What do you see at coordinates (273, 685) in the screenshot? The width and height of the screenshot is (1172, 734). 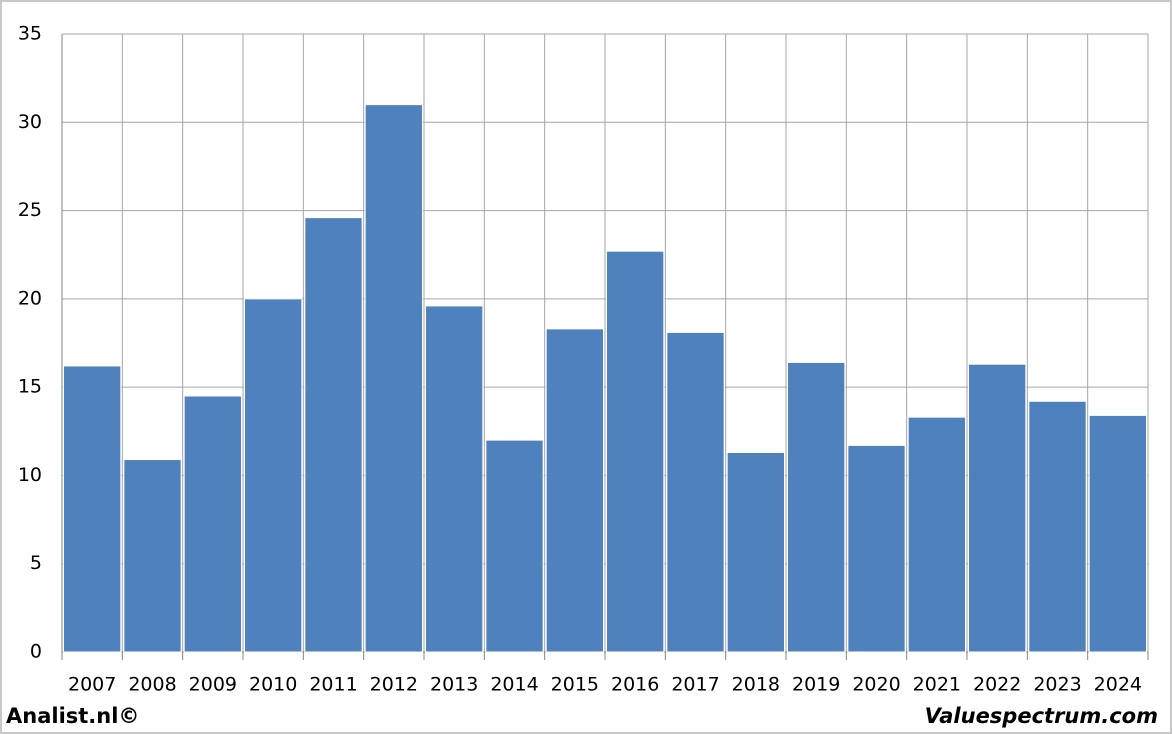 I see `x-tick-label: 2010` at bounding box center [273, 685].